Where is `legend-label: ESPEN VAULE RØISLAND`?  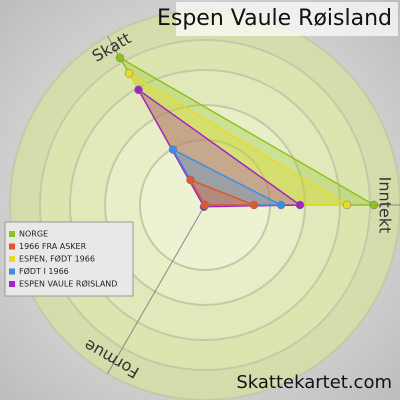
legend-label: ESPEN VAULE RØISLAND is located at coordinates (68, 284).